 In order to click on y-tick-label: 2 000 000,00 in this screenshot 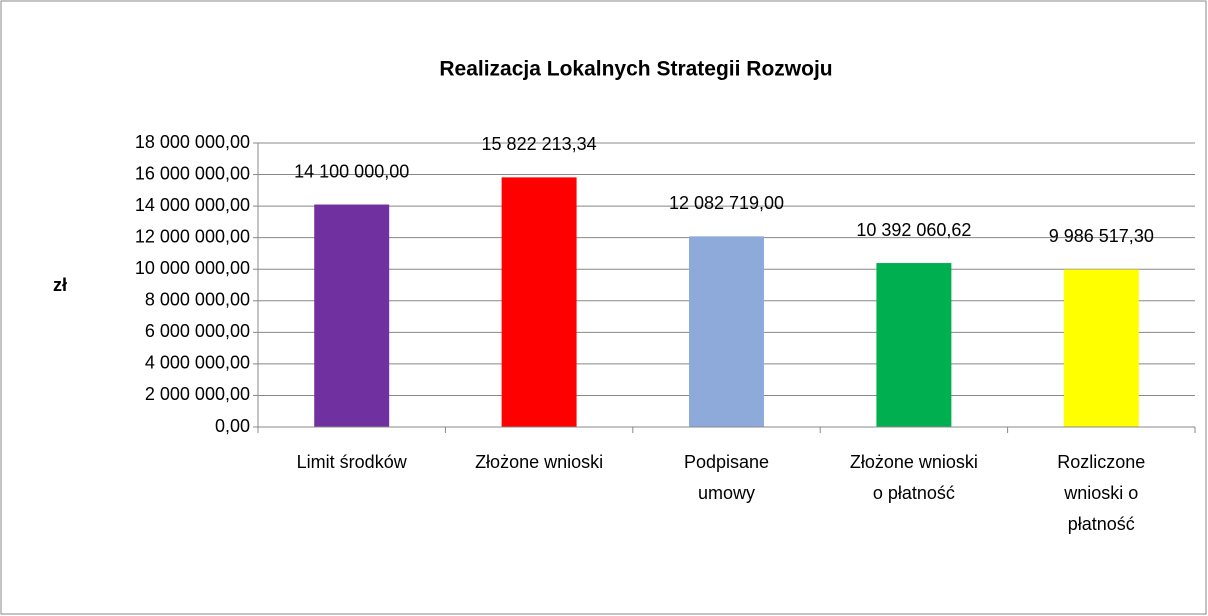, I will do `click(197, 394)`.